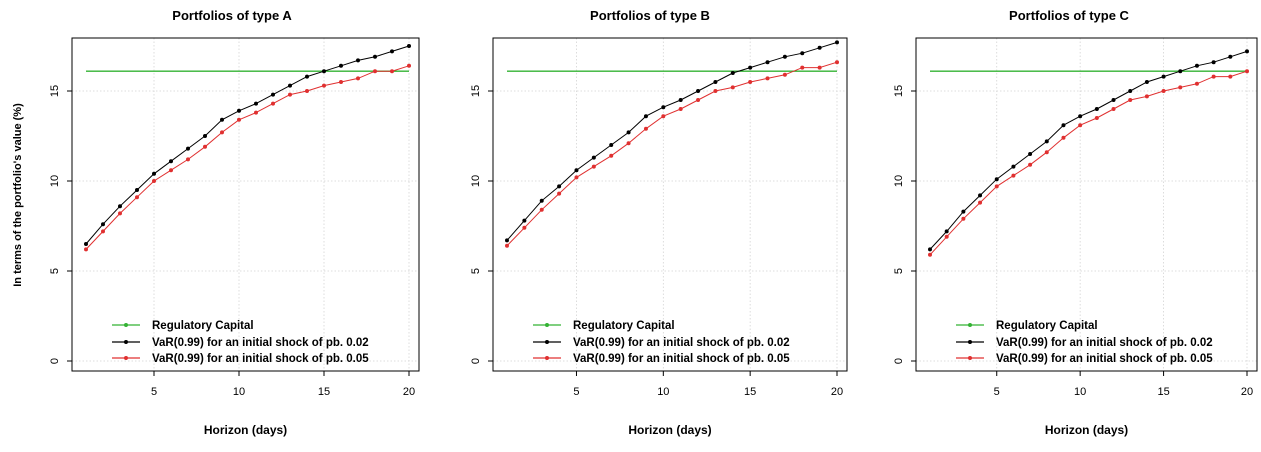 The height and width of the screenshot is (452, 1261). What do you see at coordinates (837, 392) in the screenshot?
I see `x-tick-label: 20` at bounding box center [837, 392].